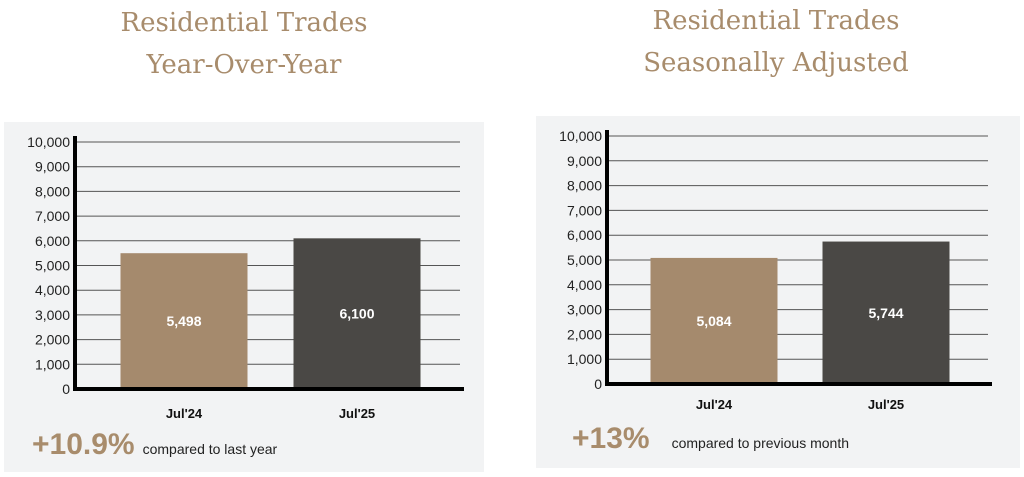 The height and width of the screenshot is (477, 1024). Describe the element at coordinates (776, 63) in the screenshot. I see `chart-title-line2: Seasonally Adjusted` at that location.